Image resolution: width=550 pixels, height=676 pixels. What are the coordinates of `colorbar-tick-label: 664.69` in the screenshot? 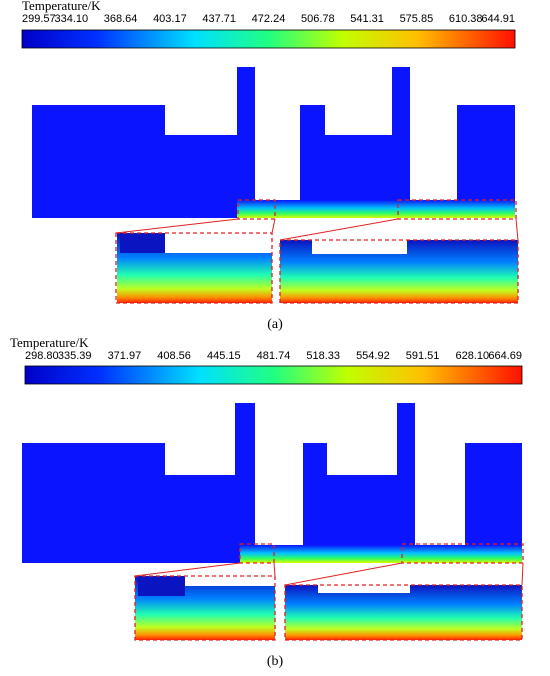 It's located at (505, 356).